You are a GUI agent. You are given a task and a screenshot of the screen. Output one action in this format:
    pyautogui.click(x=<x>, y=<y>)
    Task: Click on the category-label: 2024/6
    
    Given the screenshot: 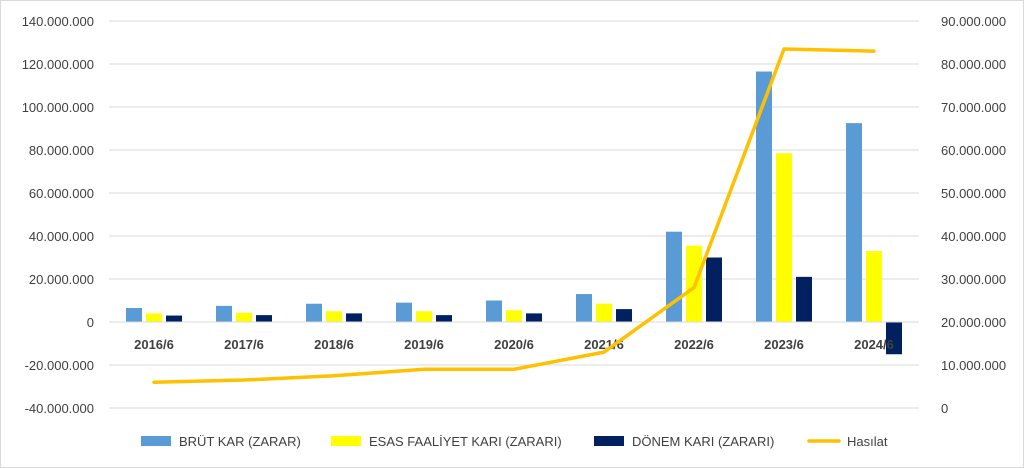 What is the action you would take?
    pyautogui.click(x=874, y=344)
    